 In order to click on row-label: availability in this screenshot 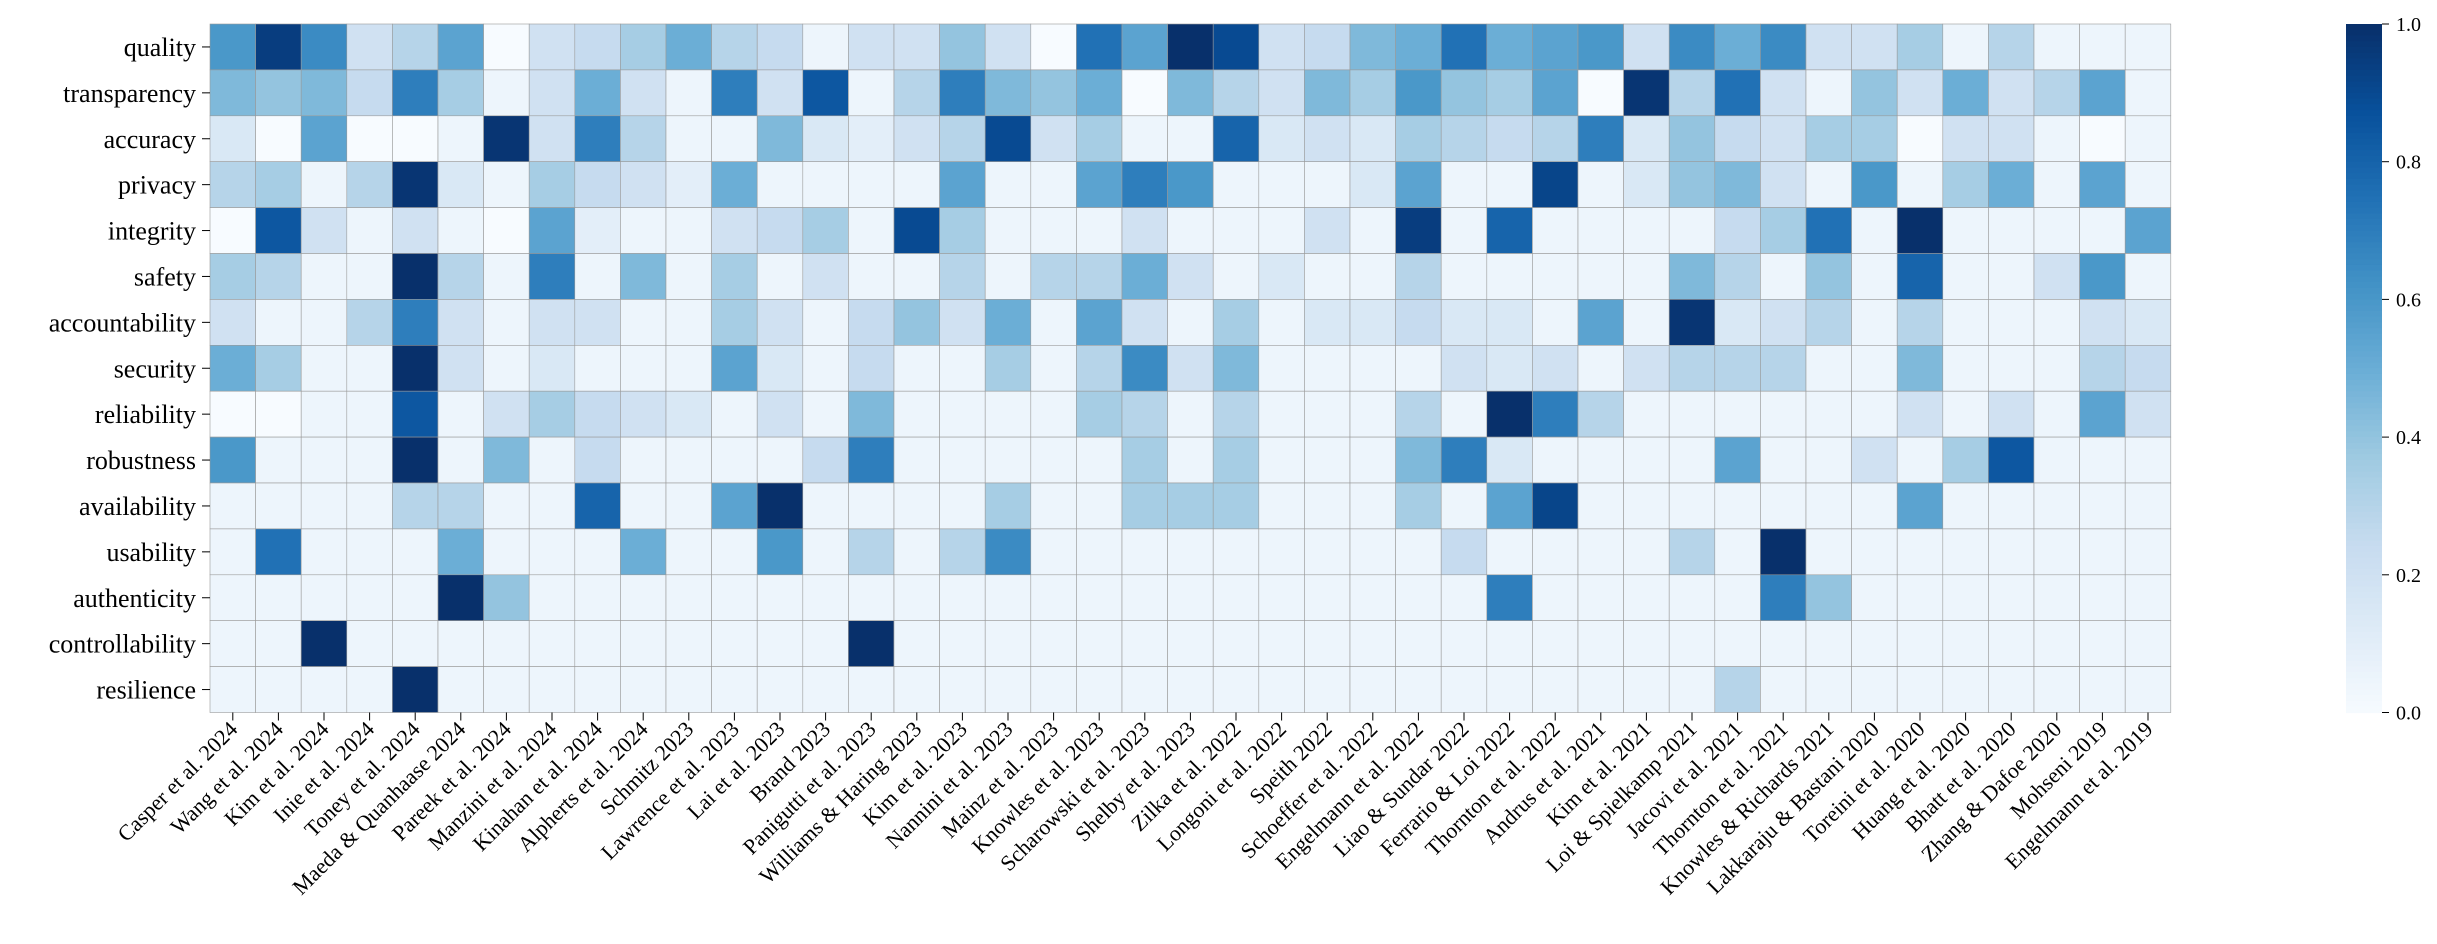, I will do `click(137, 506)`.